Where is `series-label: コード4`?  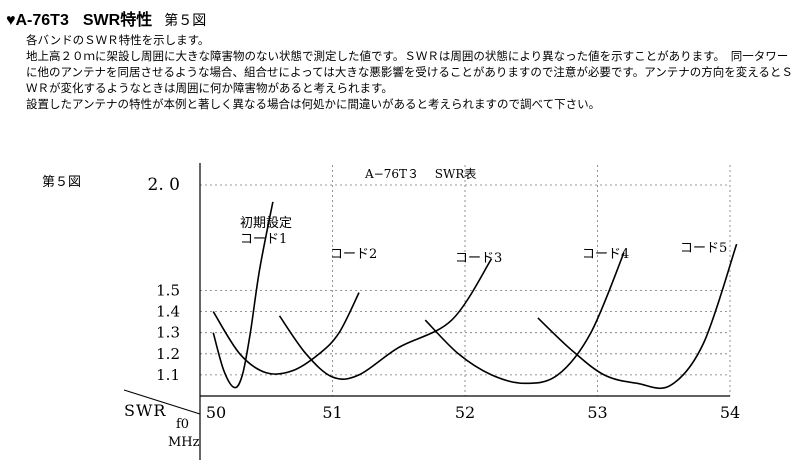
series-label: コード4 is located at coordinates (605, 254).